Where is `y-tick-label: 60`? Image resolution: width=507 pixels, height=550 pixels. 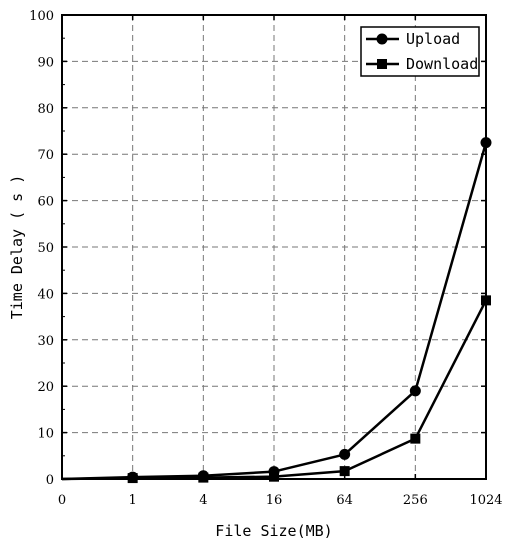 y-tick-label: 60 is located at coordinates (45, 202).